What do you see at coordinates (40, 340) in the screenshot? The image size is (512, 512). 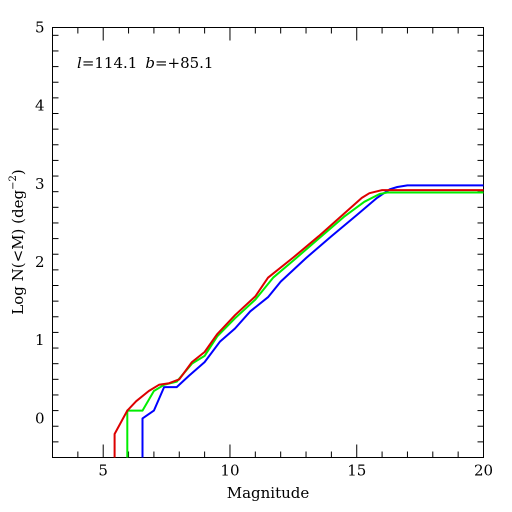 I see `y-tick-label: 1` at bounding box center [40, 340].